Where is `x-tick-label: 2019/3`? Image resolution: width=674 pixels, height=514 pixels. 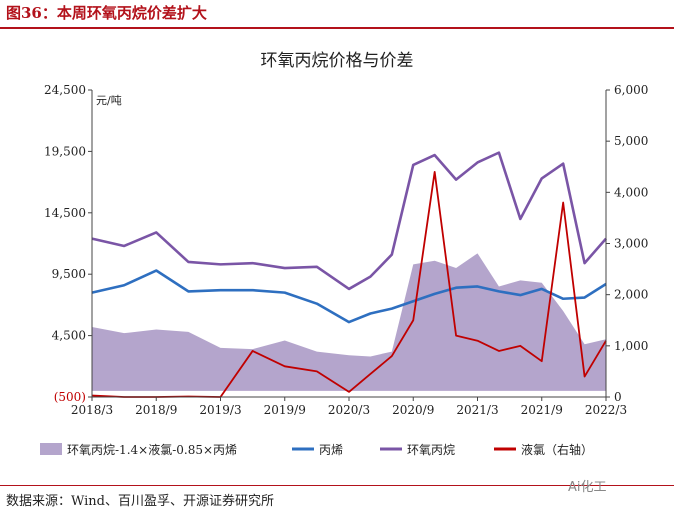 x-tick-label: 2019/3 is located at coordinates (220, 410).